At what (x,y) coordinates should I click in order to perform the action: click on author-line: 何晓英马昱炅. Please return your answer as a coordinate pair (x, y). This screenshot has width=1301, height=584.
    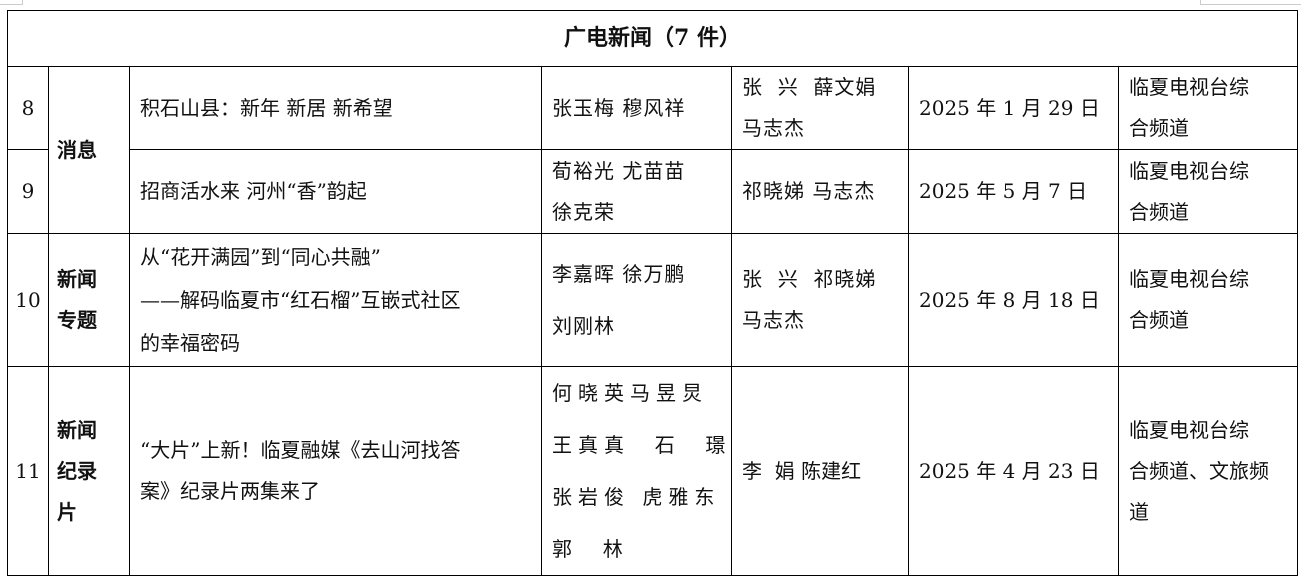
    Looking at the image, I should click on (630, 393).